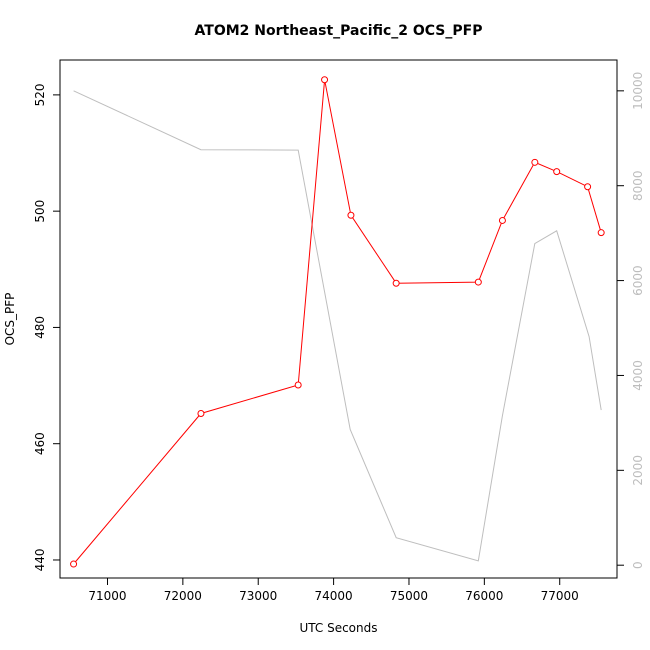  I want to click on y2-tick-label: 6000, so click(638, 280).